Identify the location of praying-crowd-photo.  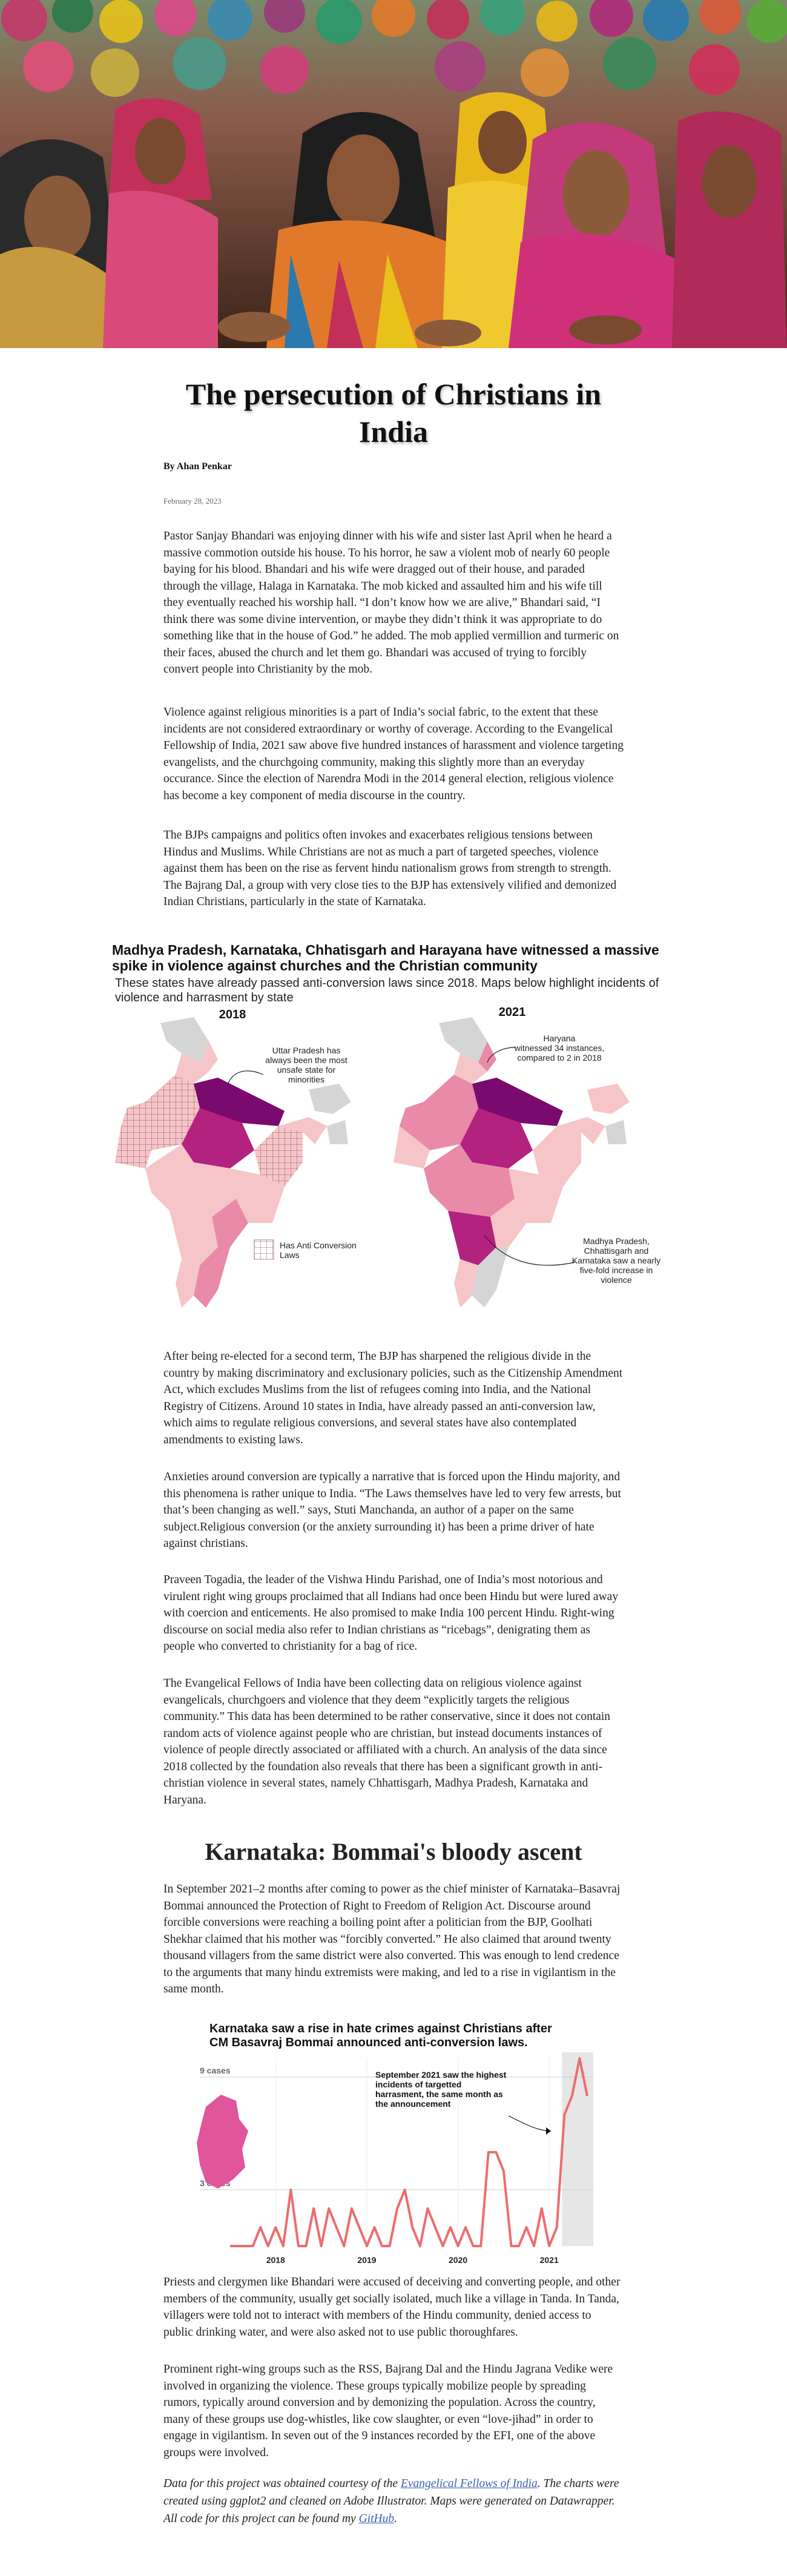
(393, 174).